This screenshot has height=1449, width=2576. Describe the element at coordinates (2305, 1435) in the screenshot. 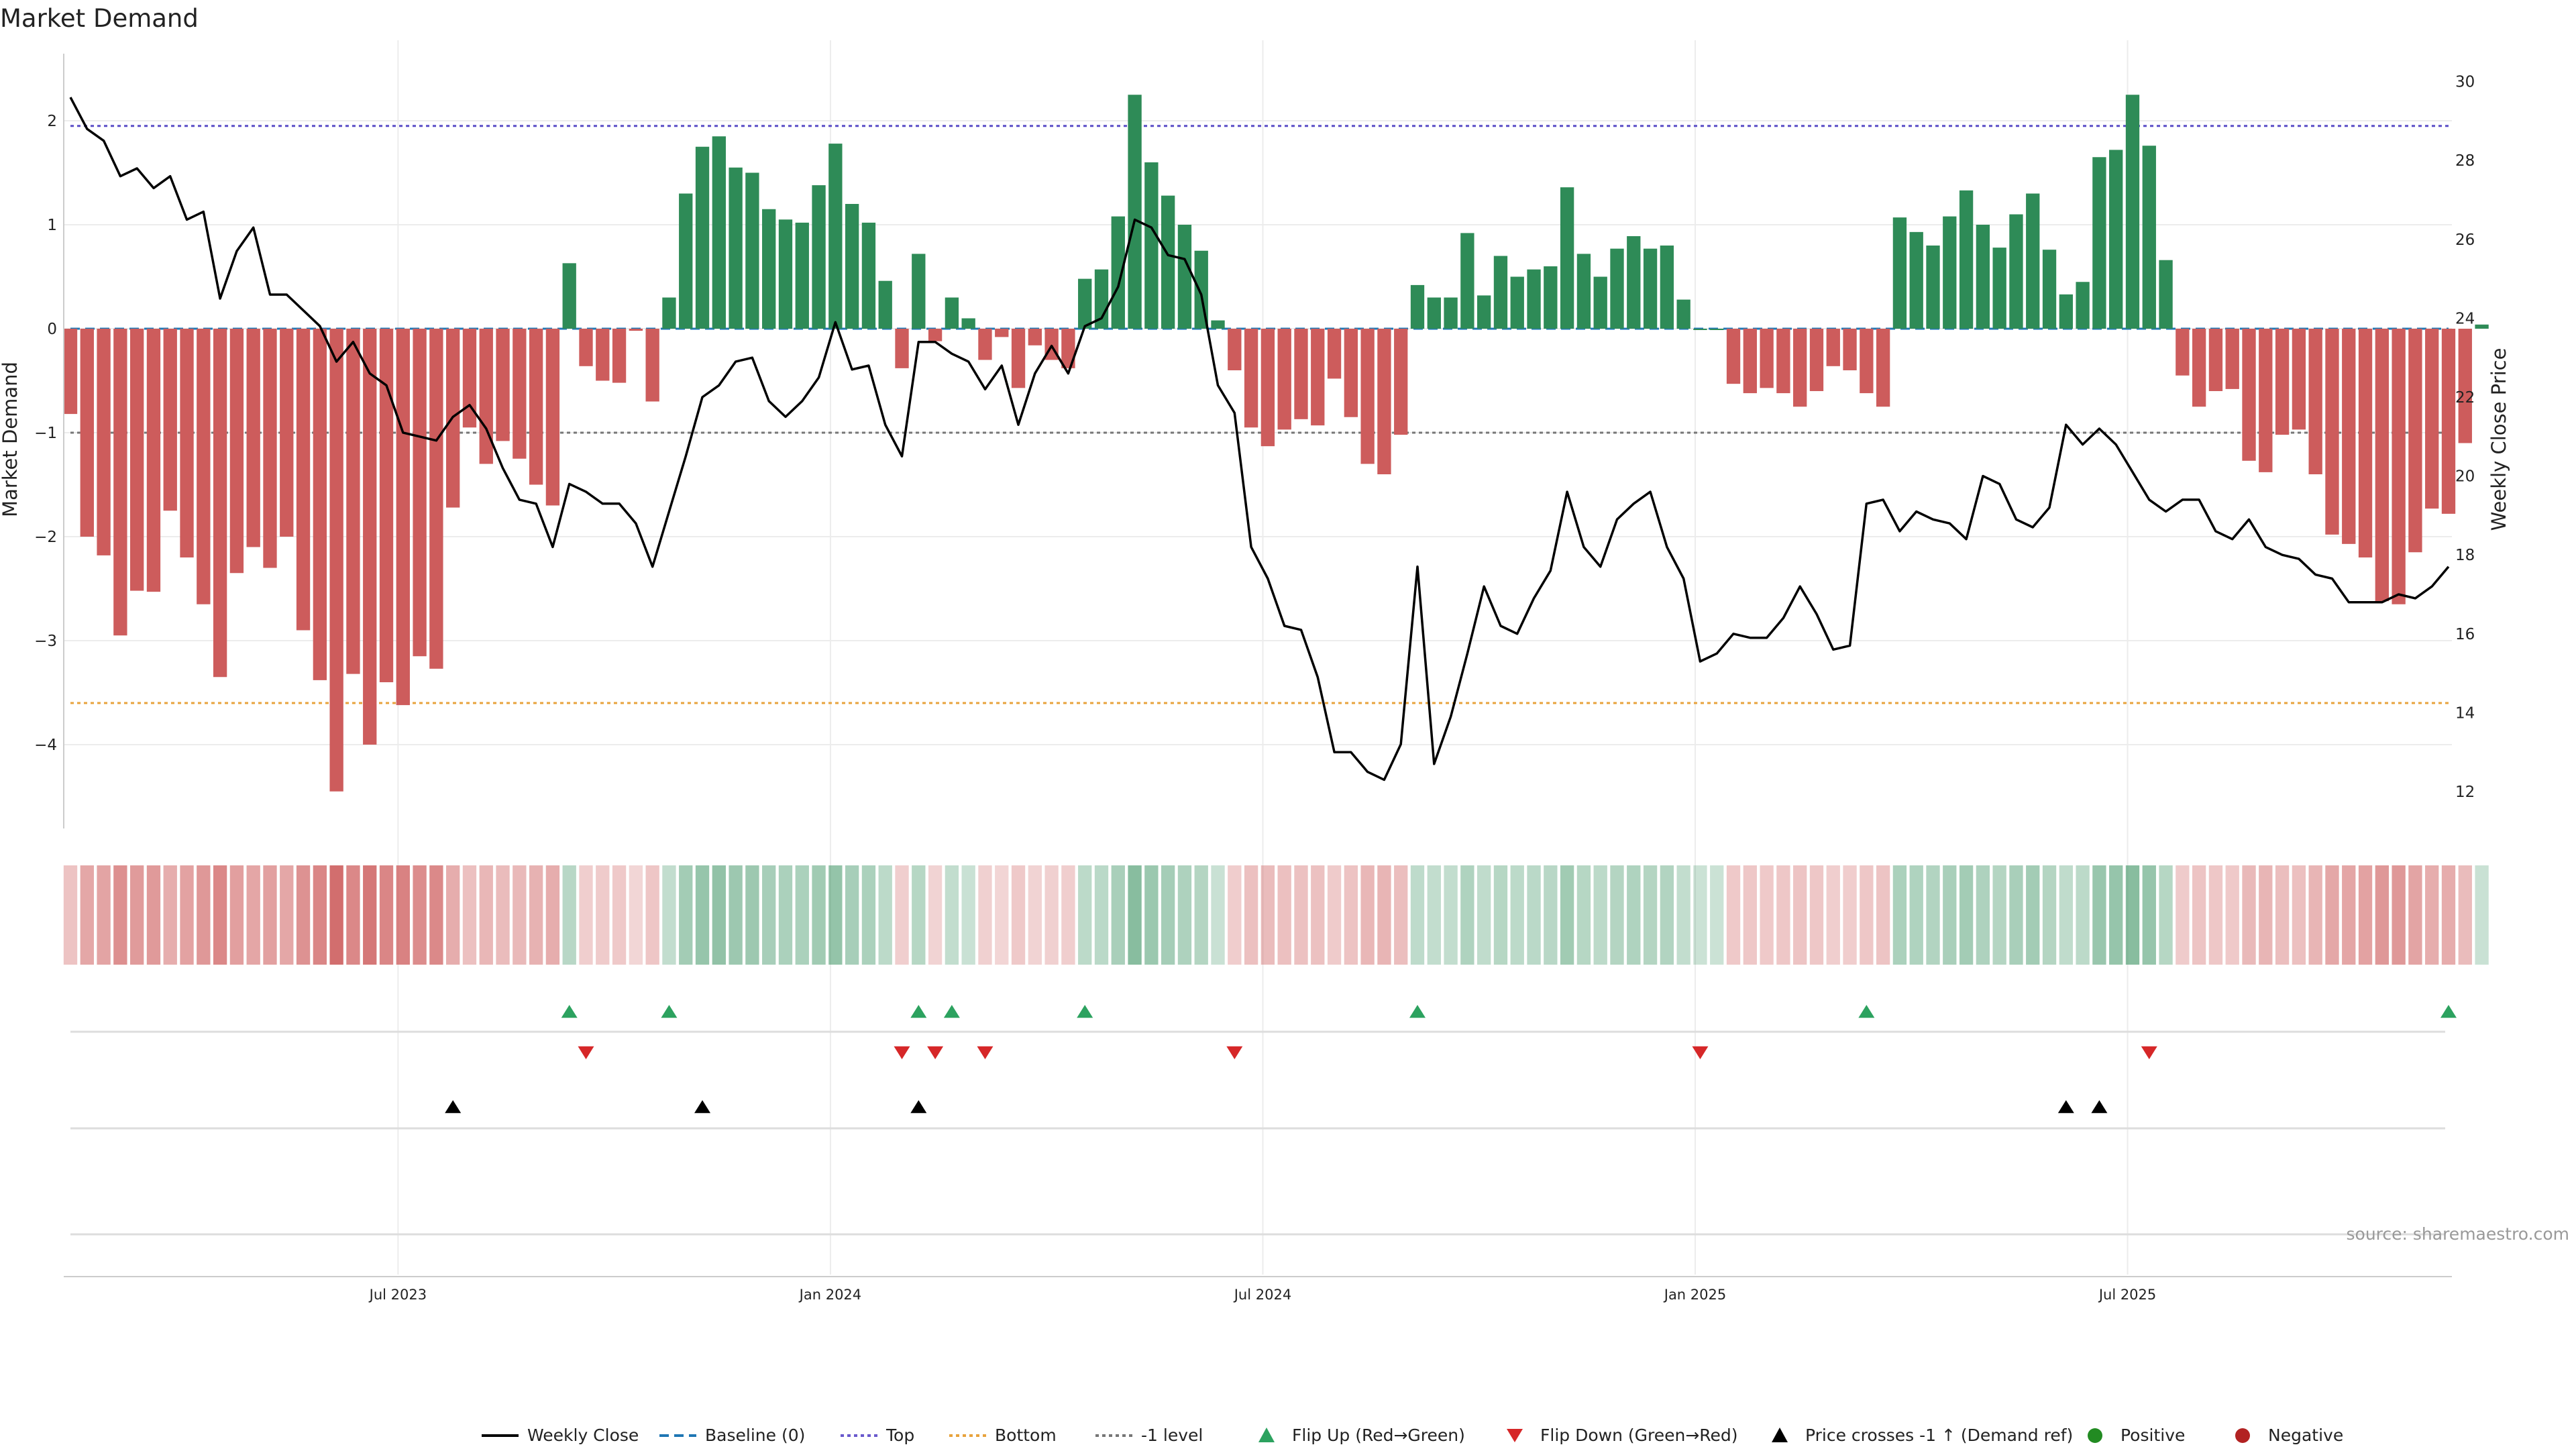

I see `legend-label: Negative` at that location.